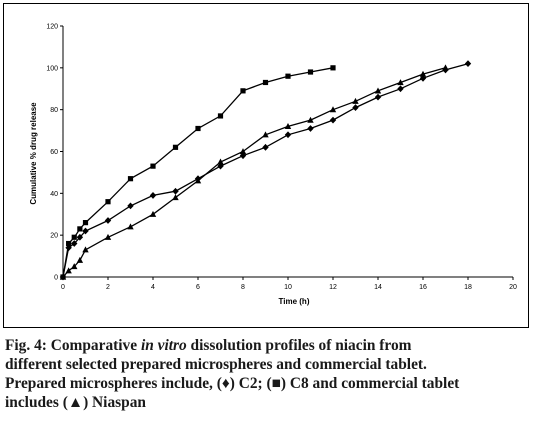  What do you see at coordinates (198, 287) in the screenshot?
I see `x-tick-label: 6` at bounding box center [198, 287].